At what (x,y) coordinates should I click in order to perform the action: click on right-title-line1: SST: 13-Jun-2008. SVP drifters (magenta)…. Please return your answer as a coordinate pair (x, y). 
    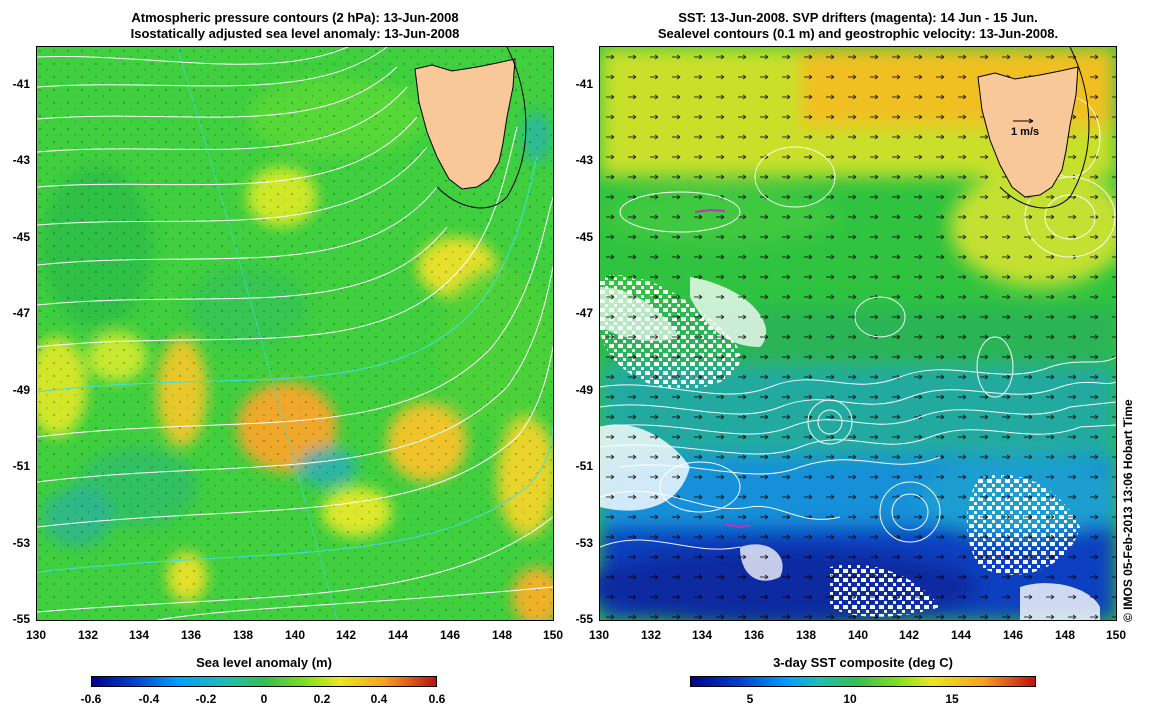
    Looking at the image, I should click on (858, 17).